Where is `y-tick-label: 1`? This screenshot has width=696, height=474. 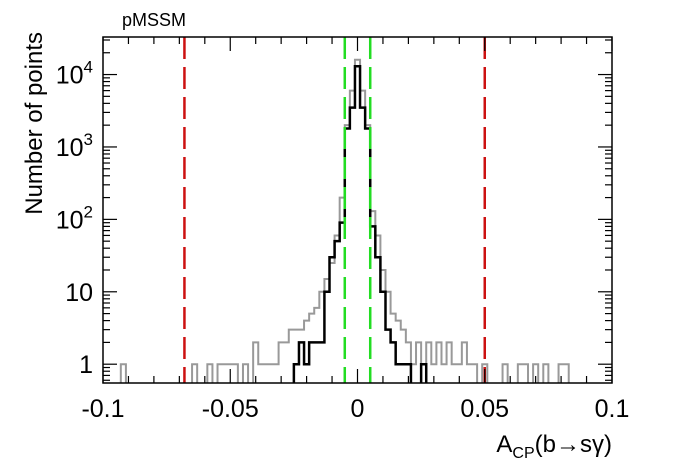
y-tick-label: 1 is located at coordinates (86, 365).